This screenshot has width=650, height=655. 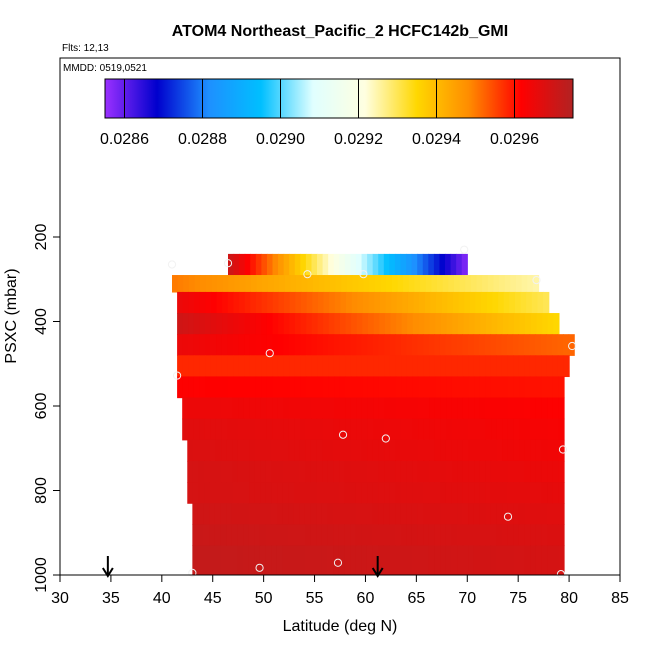 What do you see at coordinates (41, 406) in the screenshot?
I see `y-tick-label: 600` at bounding box center [41, 406].